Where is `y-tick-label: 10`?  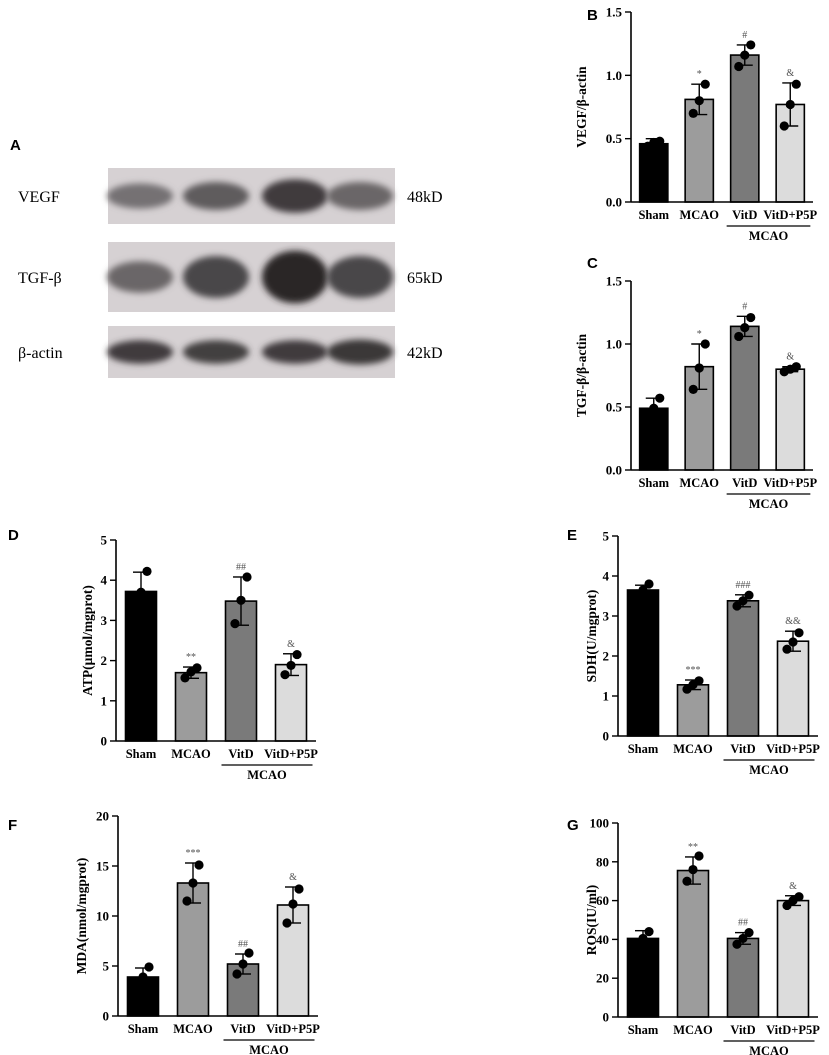 y-tick-label: 10 is located at coordinates (102, 916).